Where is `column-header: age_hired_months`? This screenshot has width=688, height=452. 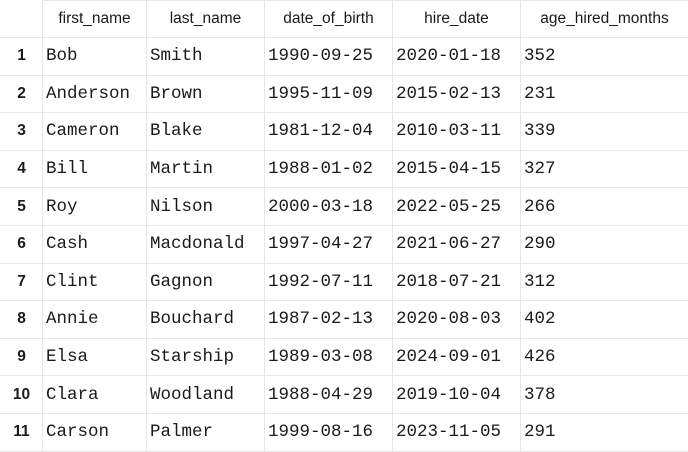
column-header: age_hired_months is located at coordinates (604, 19).